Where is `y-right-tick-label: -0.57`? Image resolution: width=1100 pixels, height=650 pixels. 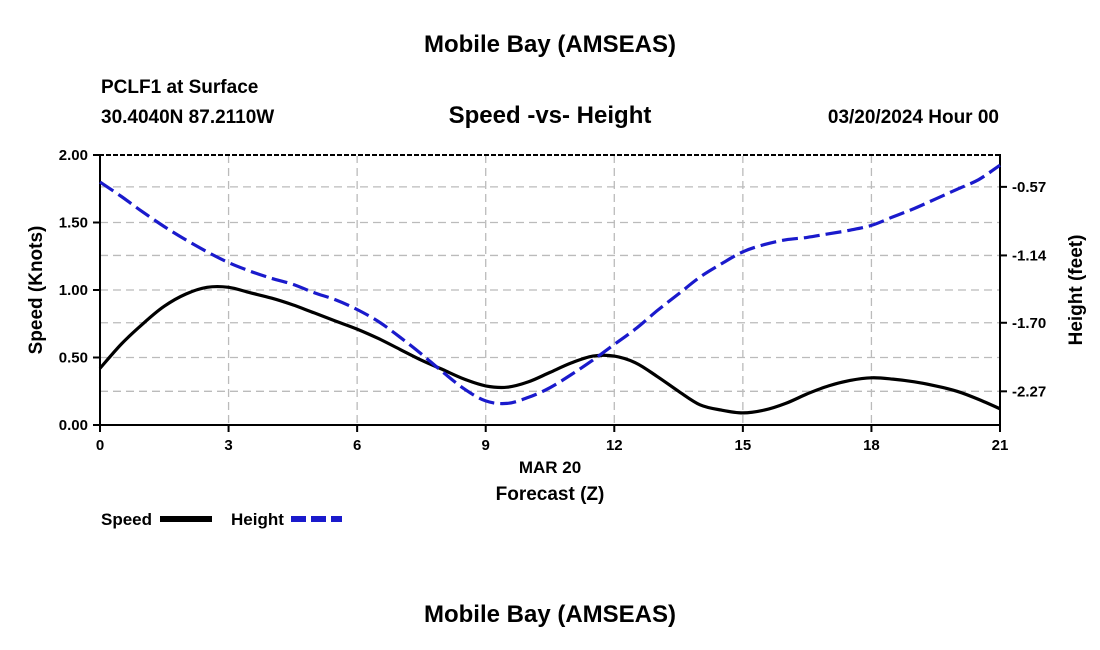 y-right-tick-label: -0.57 is located at coordinates (1029, 187).